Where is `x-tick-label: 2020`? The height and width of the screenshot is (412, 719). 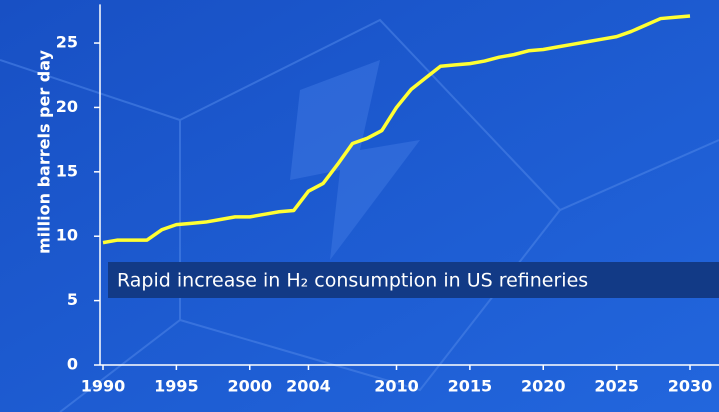
x-tick-label: 2020 is located at coordinates (543, 386).